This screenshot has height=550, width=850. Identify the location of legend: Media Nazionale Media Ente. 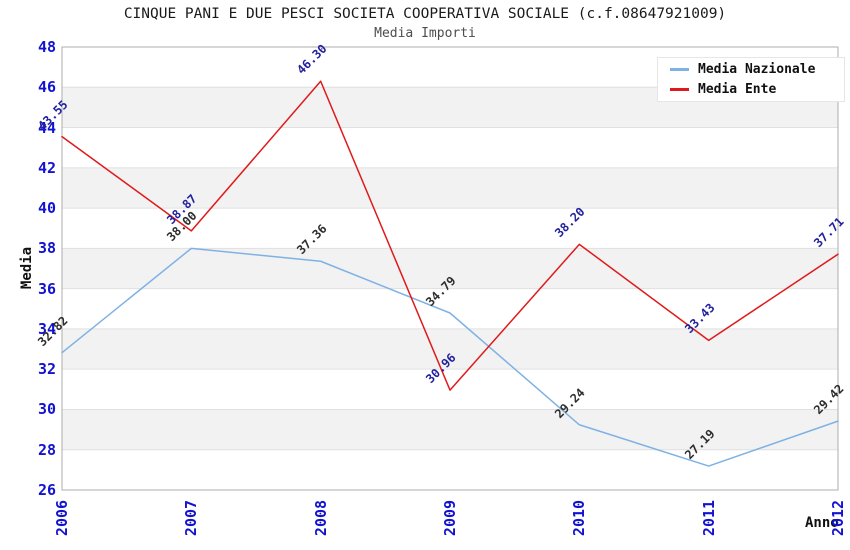
(751, 79).